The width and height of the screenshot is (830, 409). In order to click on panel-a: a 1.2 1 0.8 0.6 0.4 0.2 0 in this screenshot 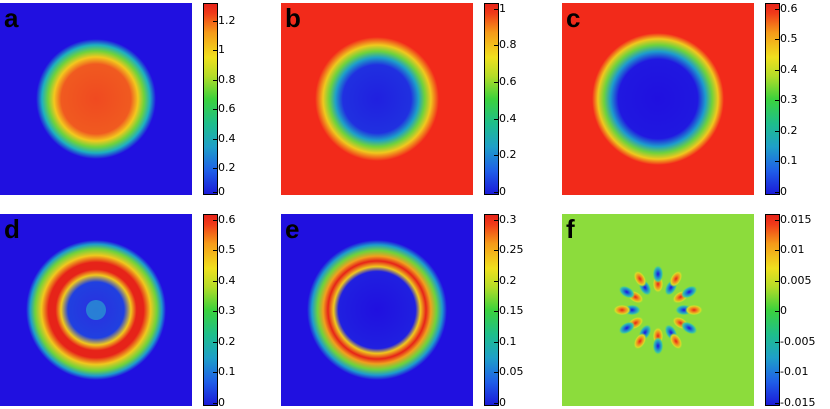, I will do `click(130, 100)`.